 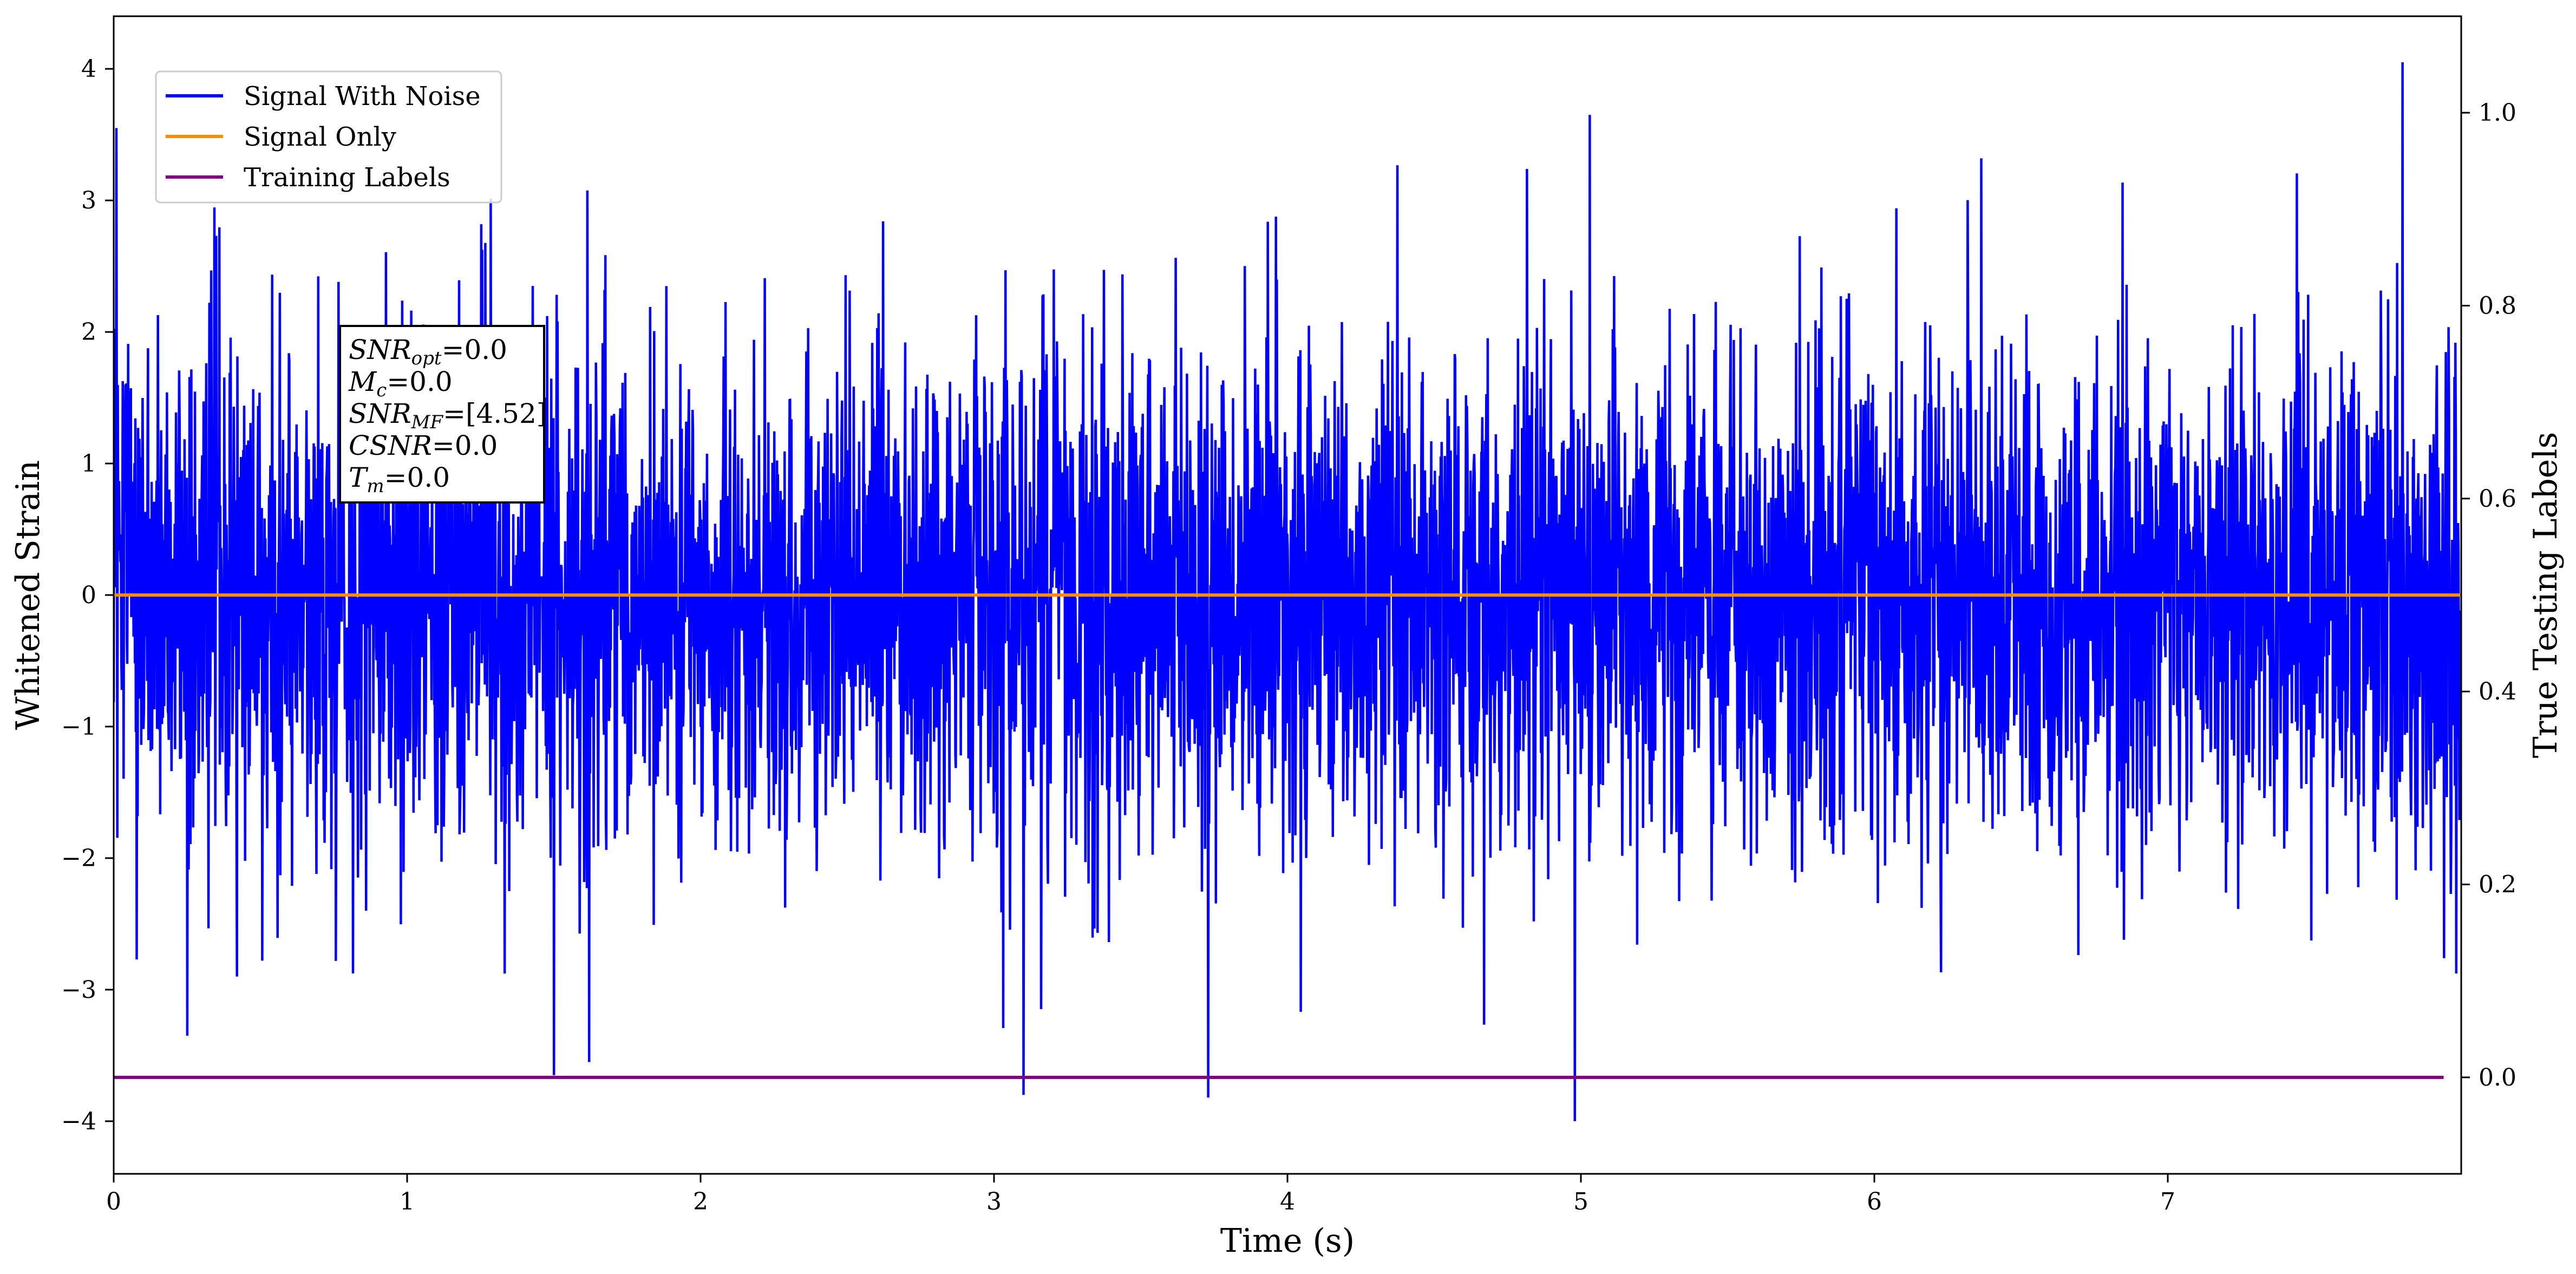 I want to click on x-tick-label: 7, so click(x=2167, y=1202).